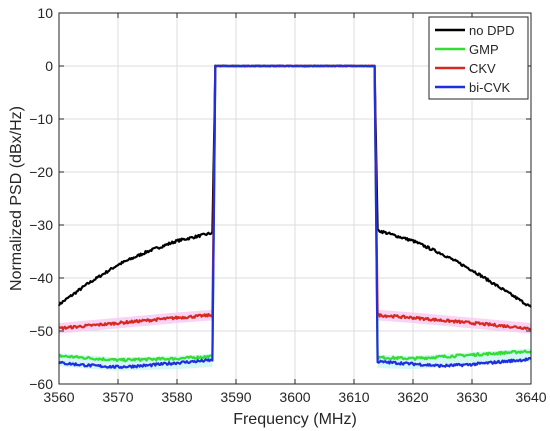 This screenshot has width=550, height=431. What do you see at coordinates (490, 87) in the screenshot?
I see `legend-label-bi-cvk: bi-CVK` at bounding box center [490, 87].